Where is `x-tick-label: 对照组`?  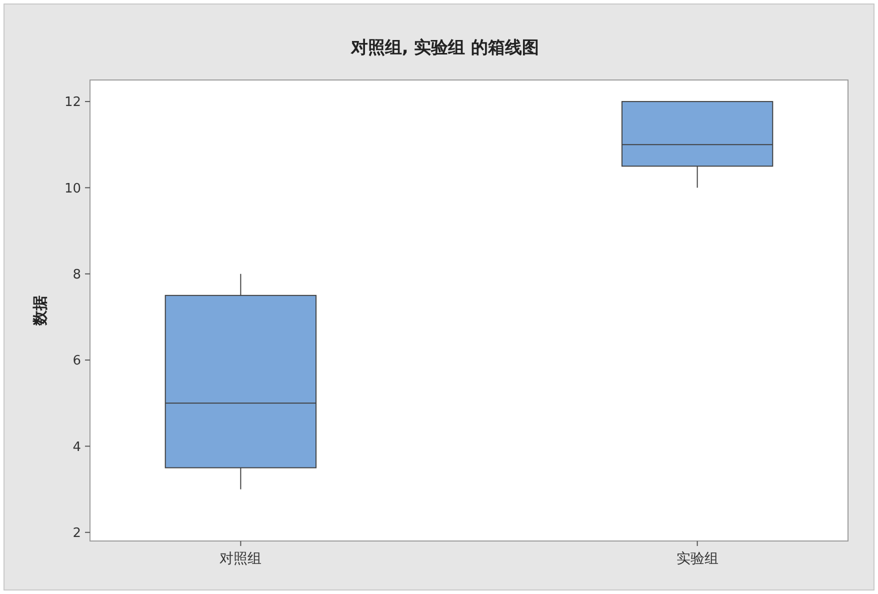
x-tick-label: 对照组 is located at coordinates (241, 559).